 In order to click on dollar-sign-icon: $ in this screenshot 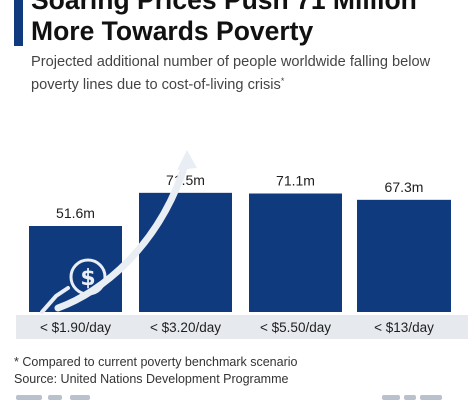, I will do `click(87, 278)`.